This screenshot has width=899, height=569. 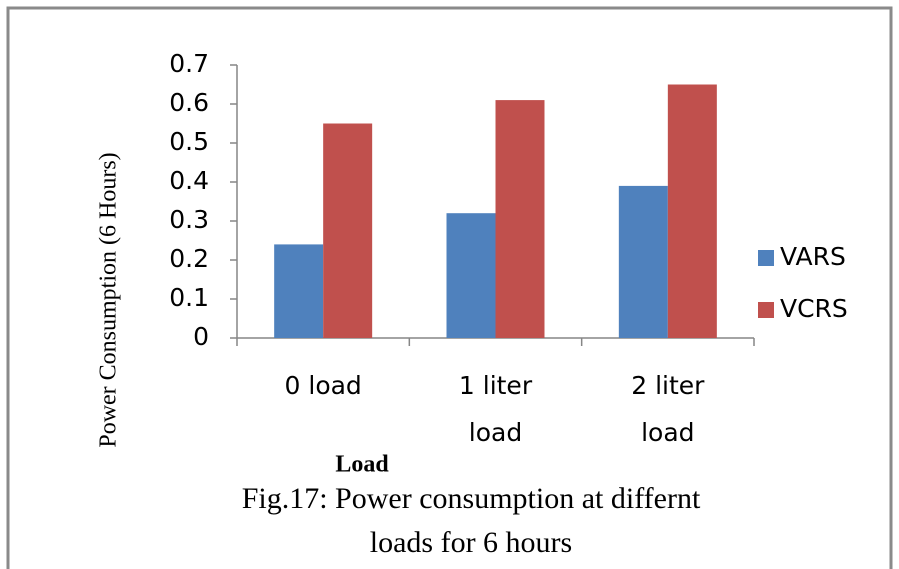 What do you see at coordinates (189, 141) in the screenshot?
I see `y-tick-label: 0.5` at bounding box center [189, 141].